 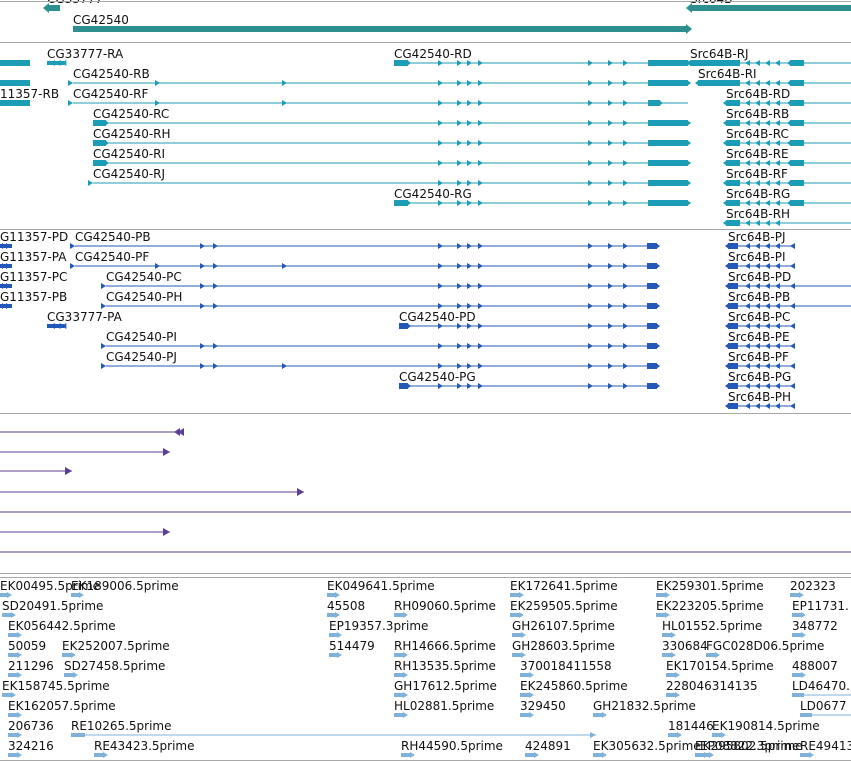 What do you see at coordinates (815, 626) in the screenshot?
I see `feature-label: 348772` at bounding box center [815, 626].